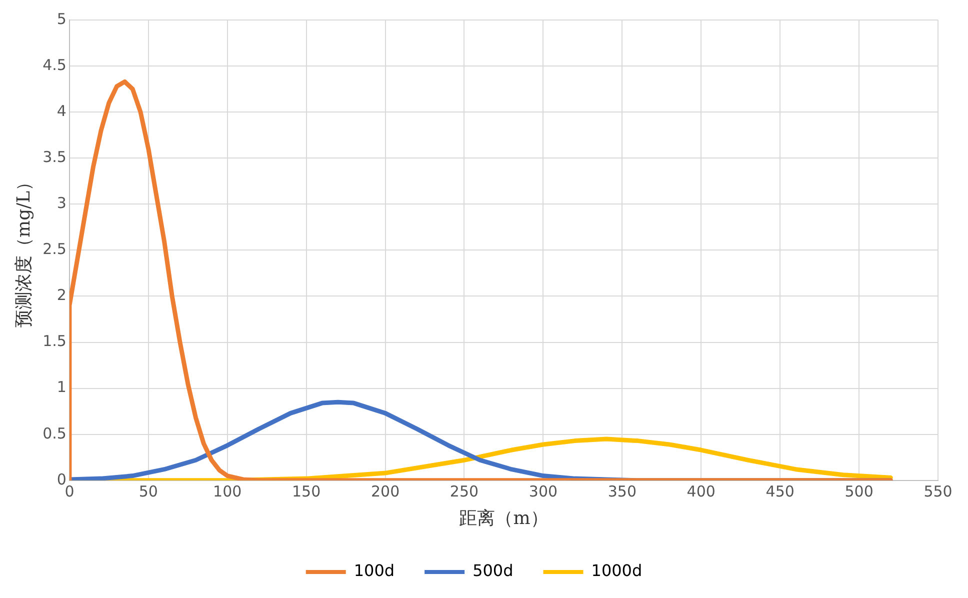 The height and width of the screenshot is (598, 968). I want to click on y-axis-title: 预测浓度（mg/L）, so click(23, 250).